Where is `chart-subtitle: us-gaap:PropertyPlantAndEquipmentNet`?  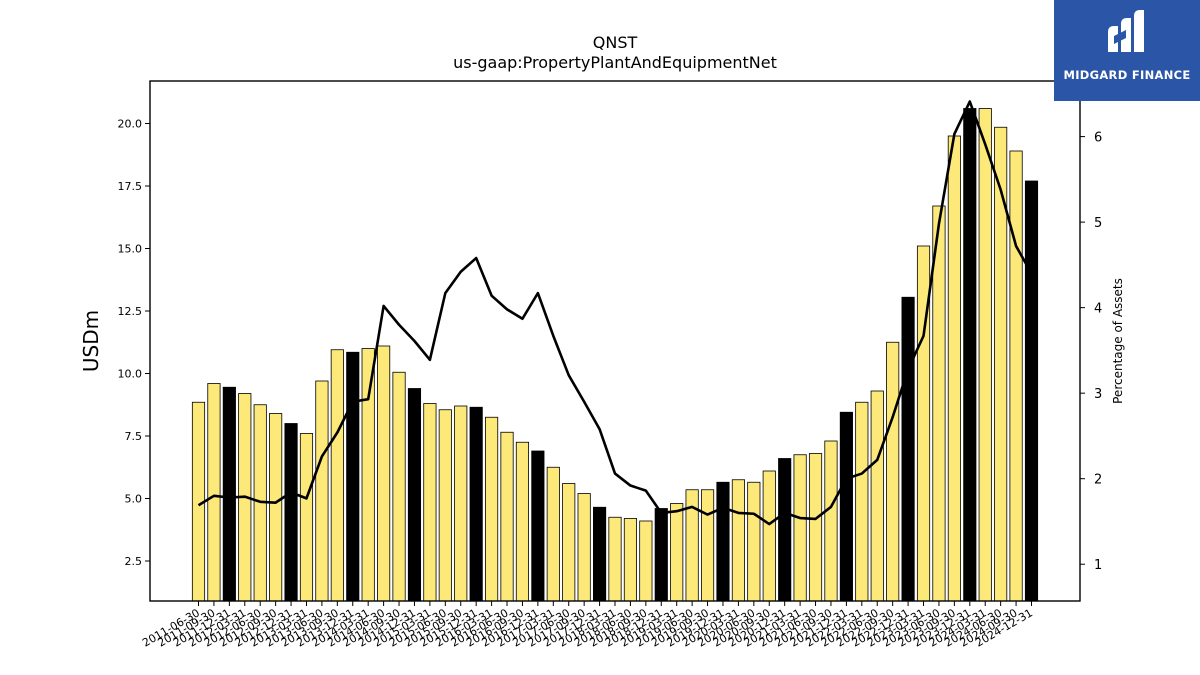
chart-subtitle: us-gaap:PropertyPlantAndEquipmentNet is located at coordinates (615, 62).